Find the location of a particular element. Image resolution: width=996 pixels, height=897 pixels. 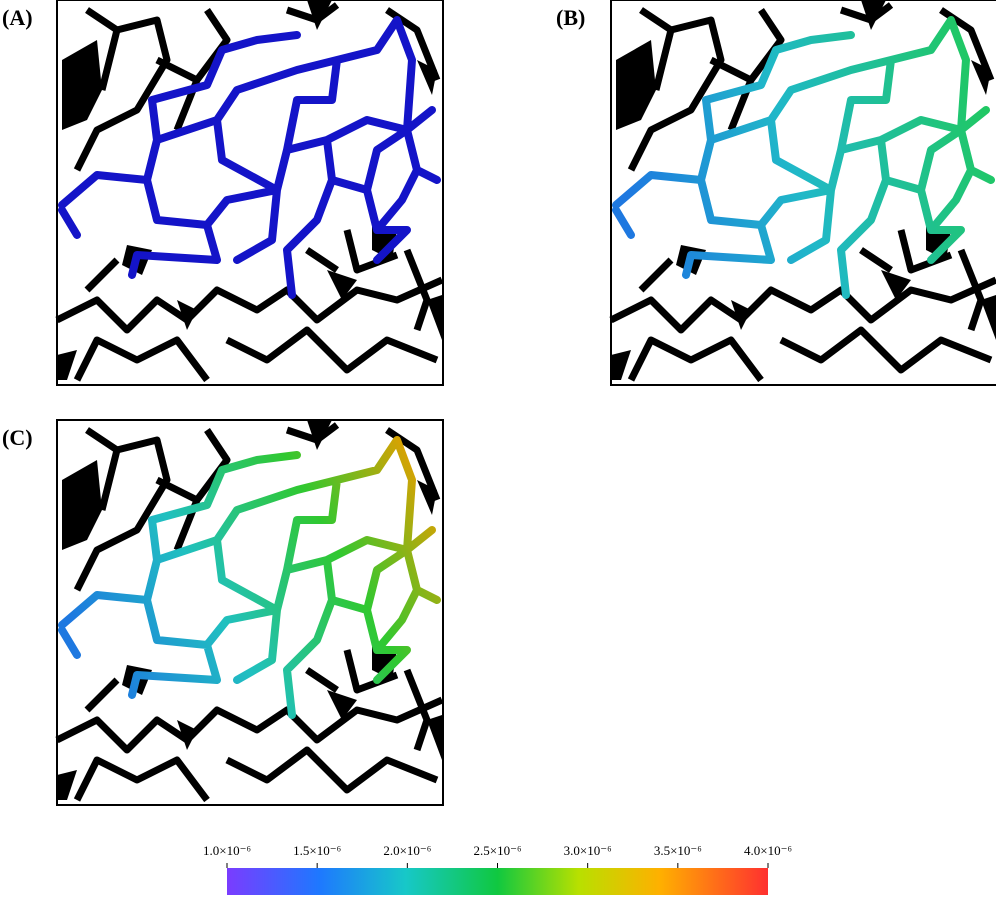

colorbar-tick-label: 3.0×10⁻⁶ is located at coordinates (588, 850).